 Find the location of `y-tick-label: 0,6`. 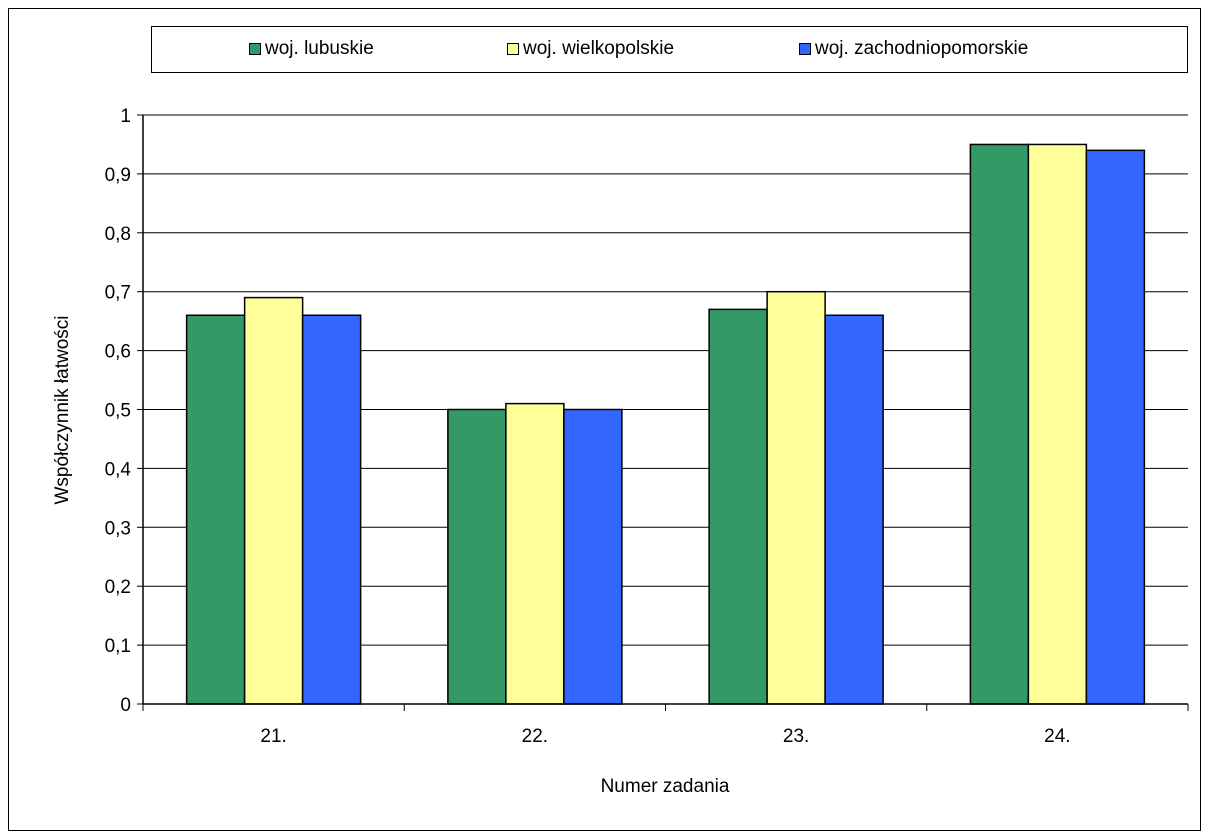

y-tick-label: 0,6 is located at coordinates (118, 352).